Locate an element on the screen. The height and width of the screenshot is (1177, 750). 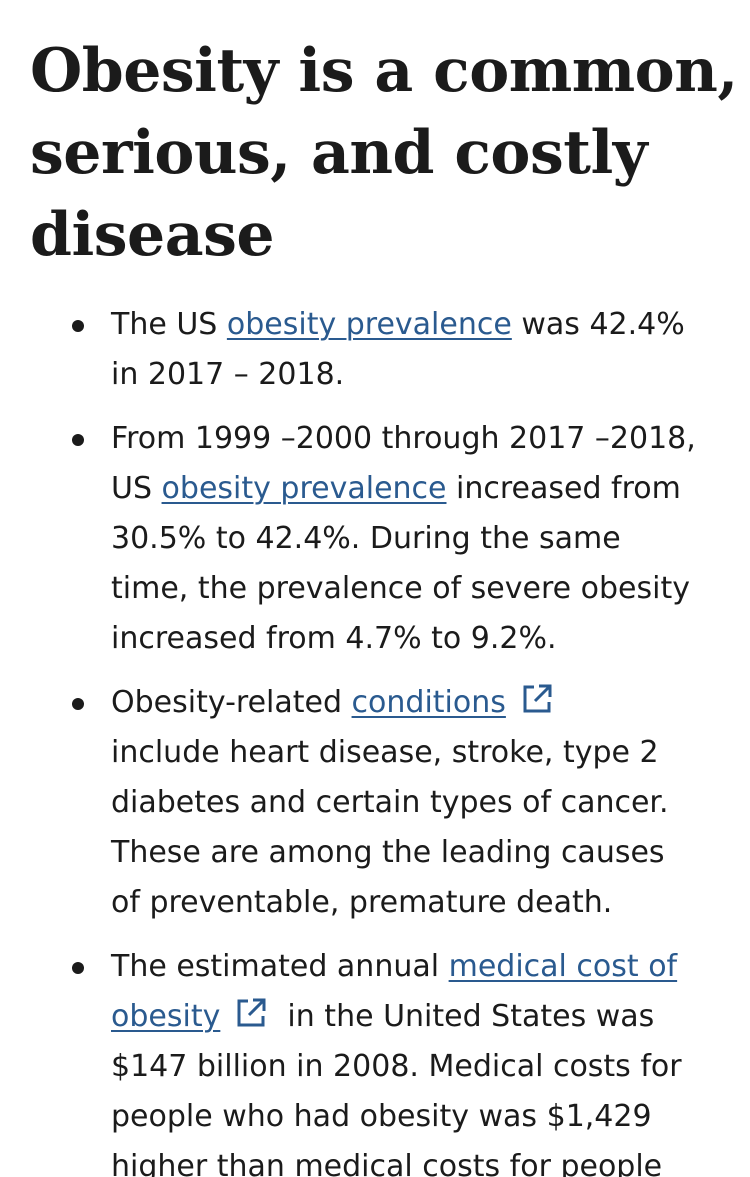
text-line: Obesity-related conditions is located at coordinates (421, 703).